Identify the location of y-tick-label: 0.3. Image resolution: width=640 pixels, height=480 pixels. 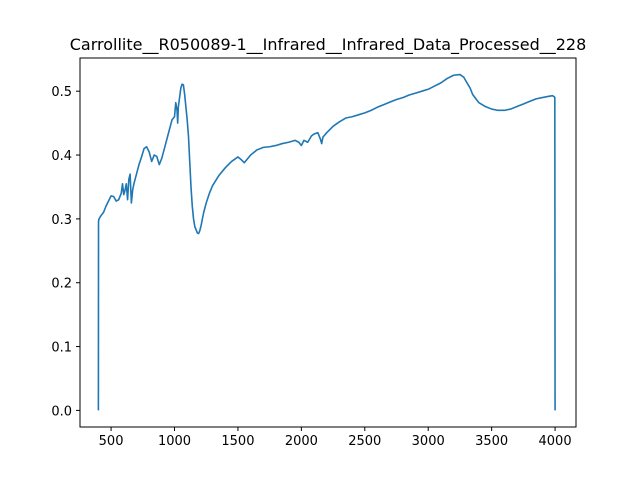
(61, 220).